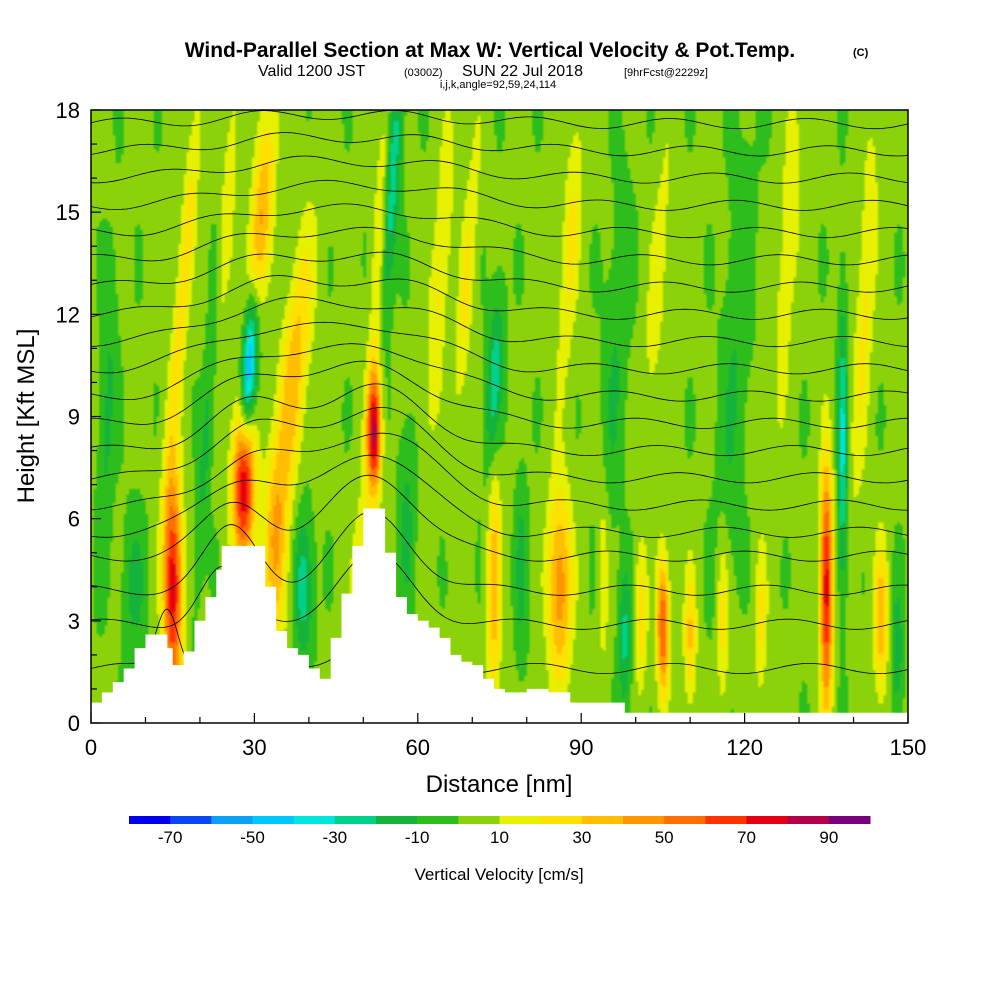 This screenshot has width=1000, height=1000. What do you see at coordinates (74, 621) in the screenshot?
I see `y-tick-label: 3` at bounding box center [74, 621].